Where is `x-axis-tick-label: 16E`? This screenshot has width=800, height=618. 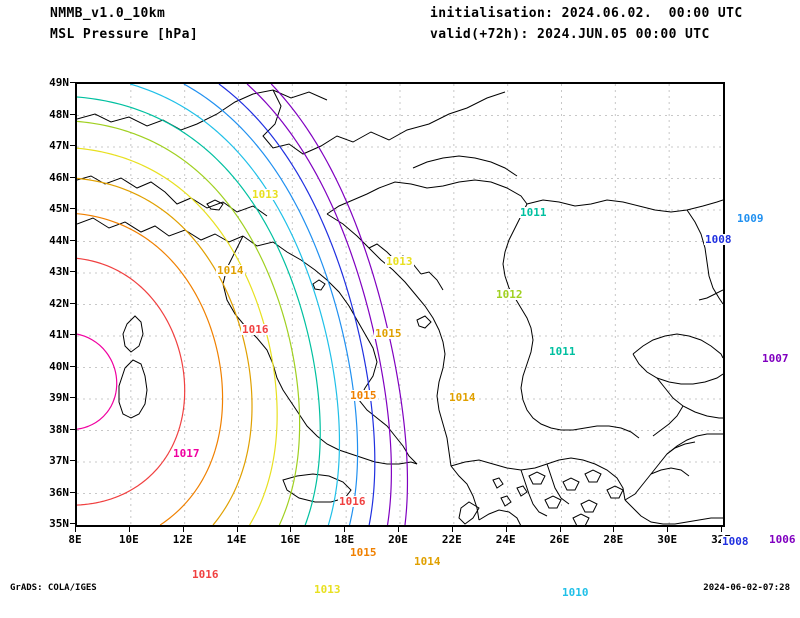 x-axis-tick-label: 16E is located at coordinates (290, 539).